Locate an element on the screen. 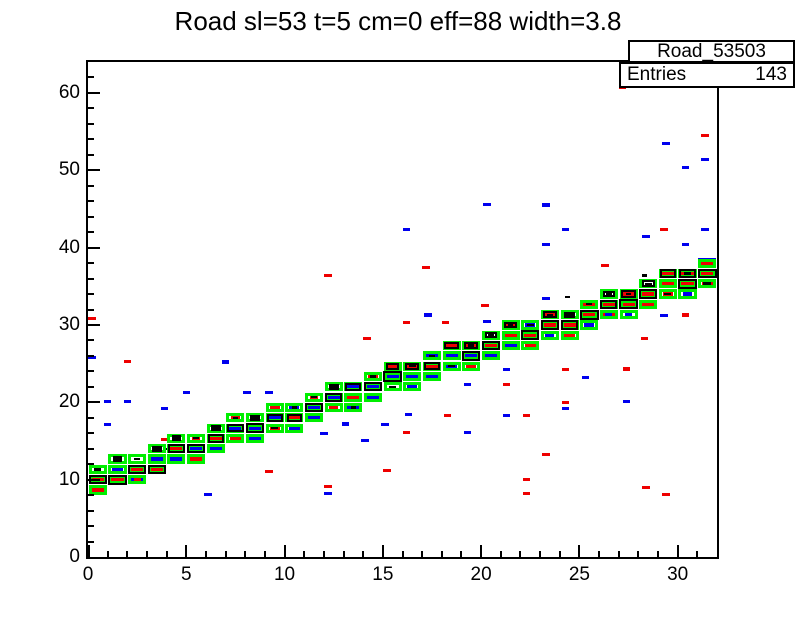 The width and height of the screenshot is (796, 622). stats-entries-label: Entries is located at coordinates (657, 74).